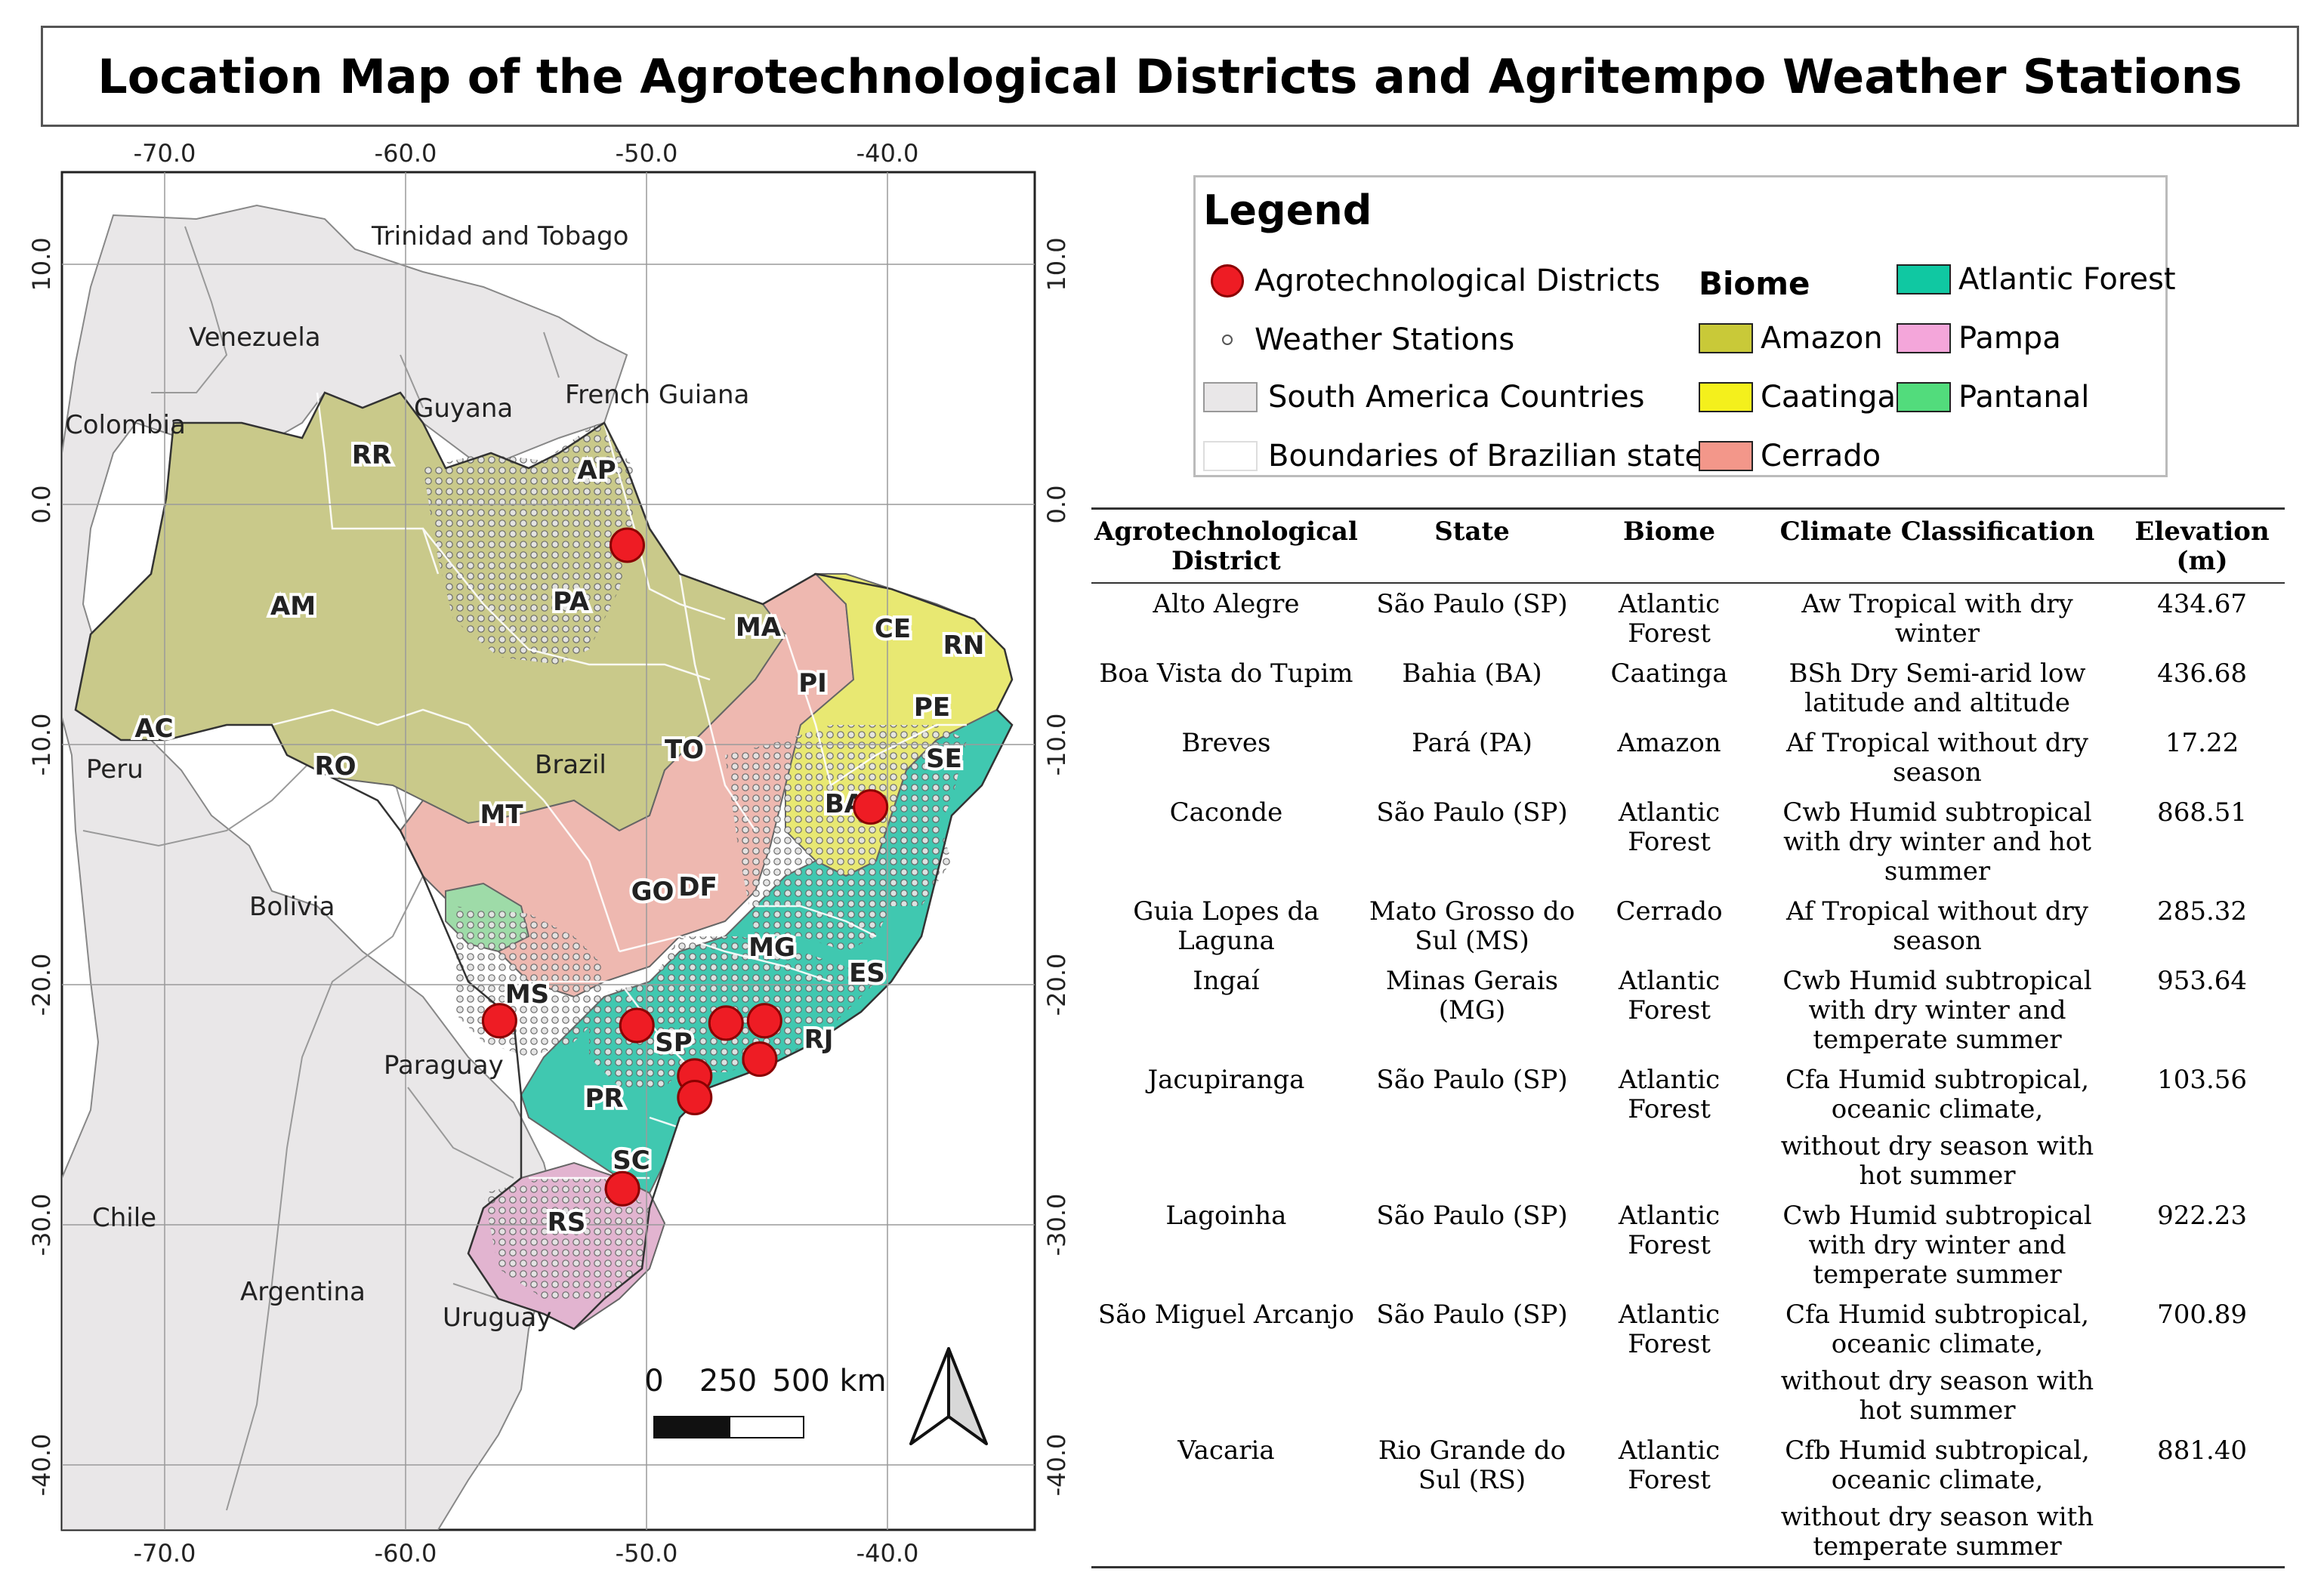  Describe the element at coordinates (1458, 281) in the screenshot. I see `legend-label-districts: Agrotechnological Districts` at that location.